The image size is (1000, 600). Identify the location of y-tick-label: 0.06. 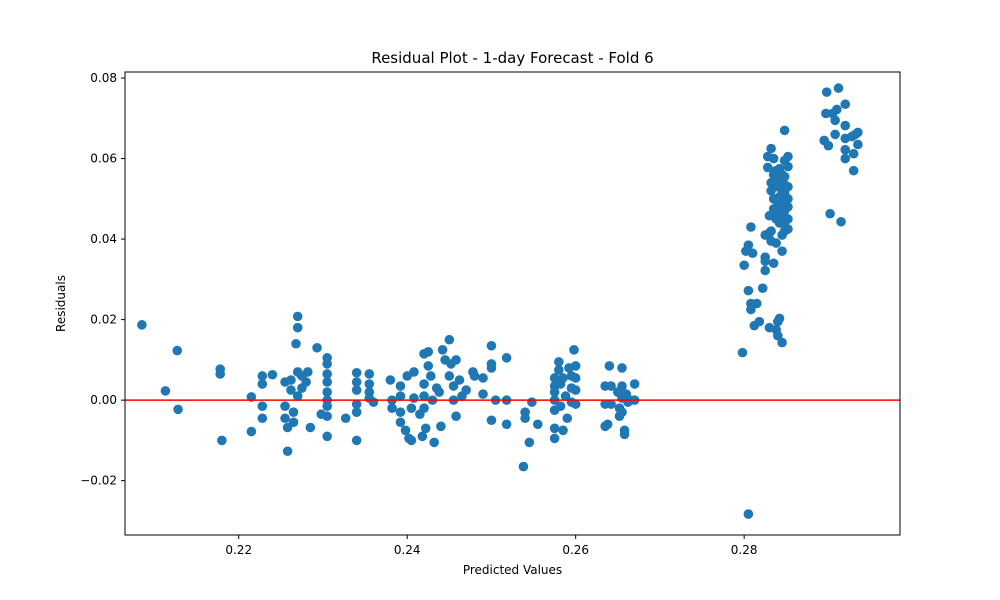
(103, 159).